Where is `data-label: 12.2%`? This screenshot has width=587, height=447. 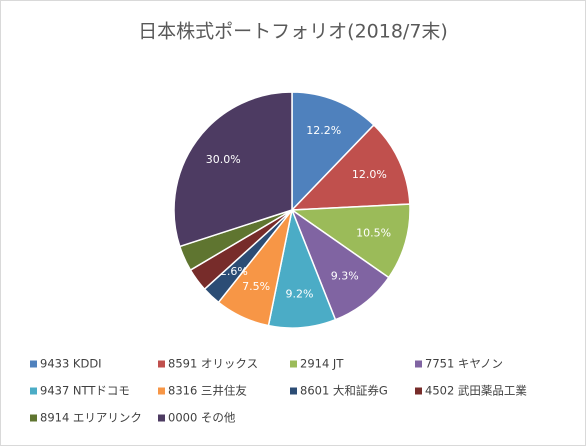
data-label: 12.2% is located at coordinates (323, 130).